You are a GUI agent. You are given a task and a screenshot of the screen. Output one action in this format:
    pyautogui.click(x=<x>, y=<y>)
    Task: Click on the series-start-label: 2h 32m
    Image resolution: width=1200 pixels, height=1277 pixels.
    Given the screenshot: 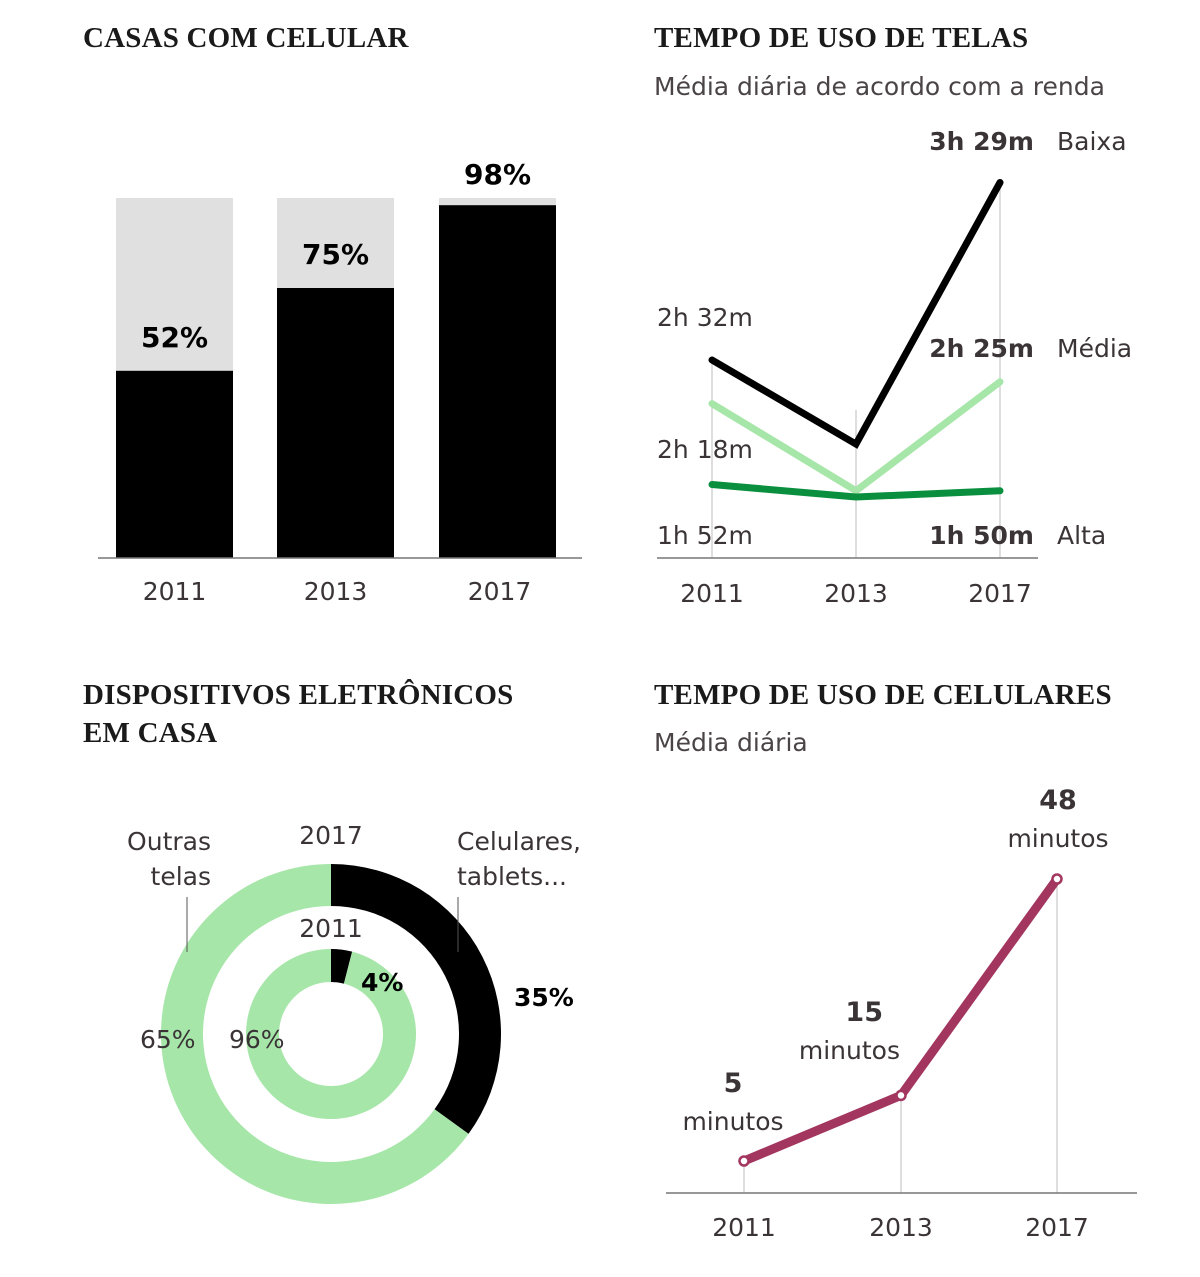 What is the action you would take?
    pyautogui.click(x=705, y=317)
    